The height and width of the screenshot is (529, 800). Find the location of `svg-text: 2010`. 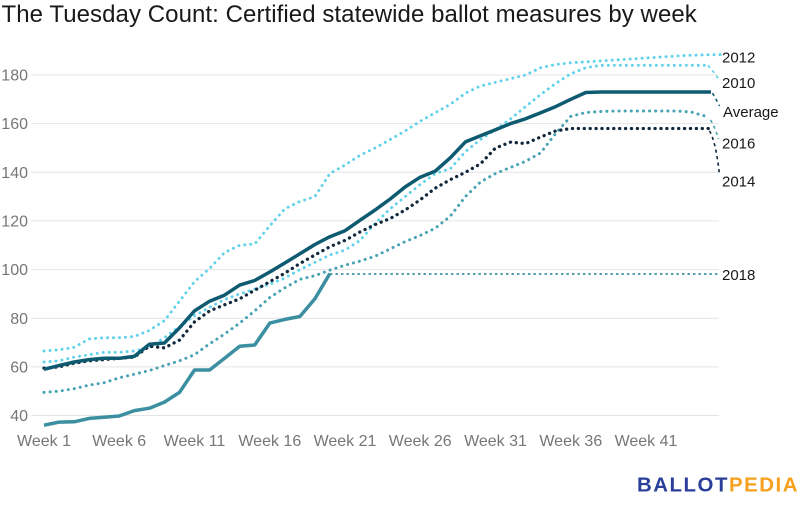

svg-text: 2010 is located at coordinates (738, 83).